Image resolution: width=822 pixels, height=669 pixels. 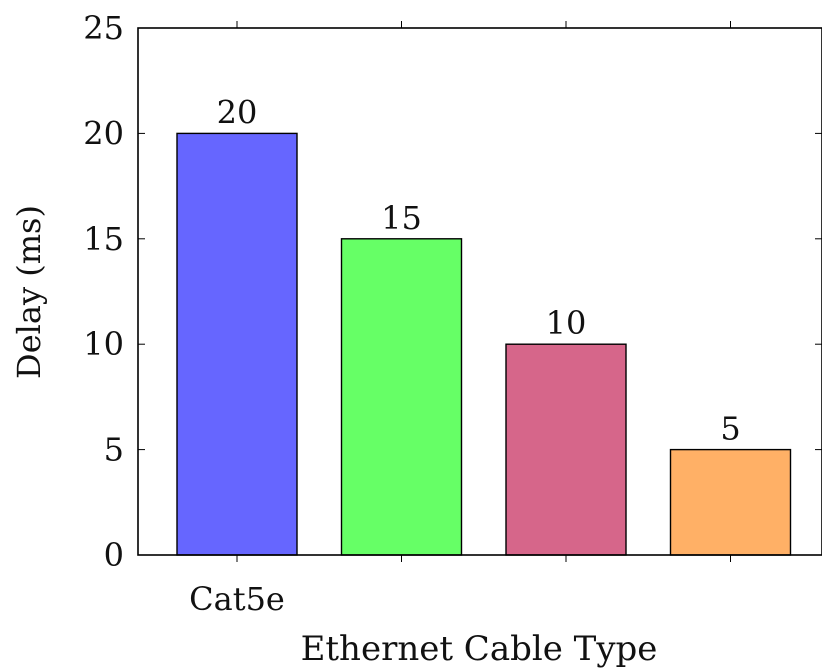 I want to click on y-tick-label: 15, so click(x=103, y=239).